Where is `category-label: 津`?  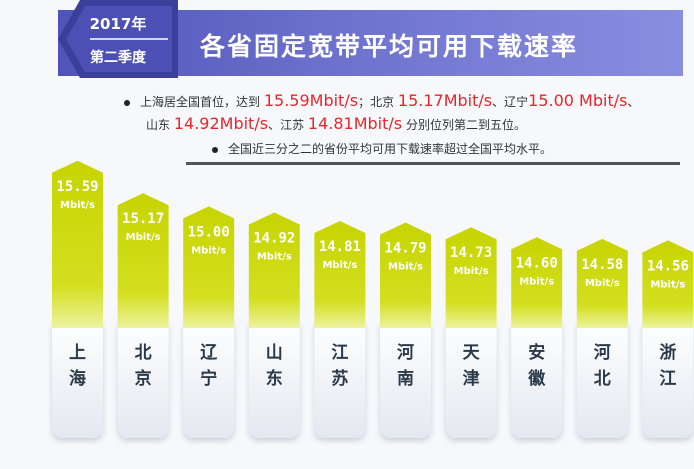 category-label: 津 is located at coordinates (471, 378).